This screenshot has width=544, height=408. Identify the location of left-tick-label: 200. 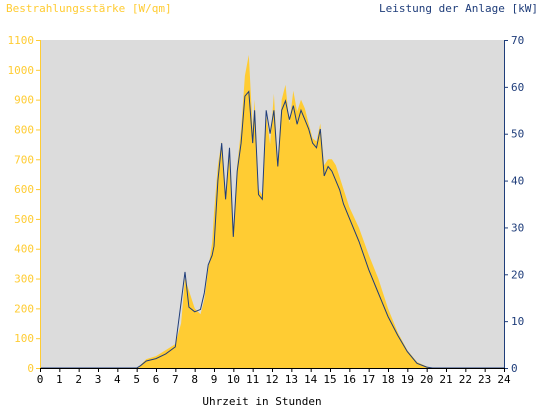
(24, 308).